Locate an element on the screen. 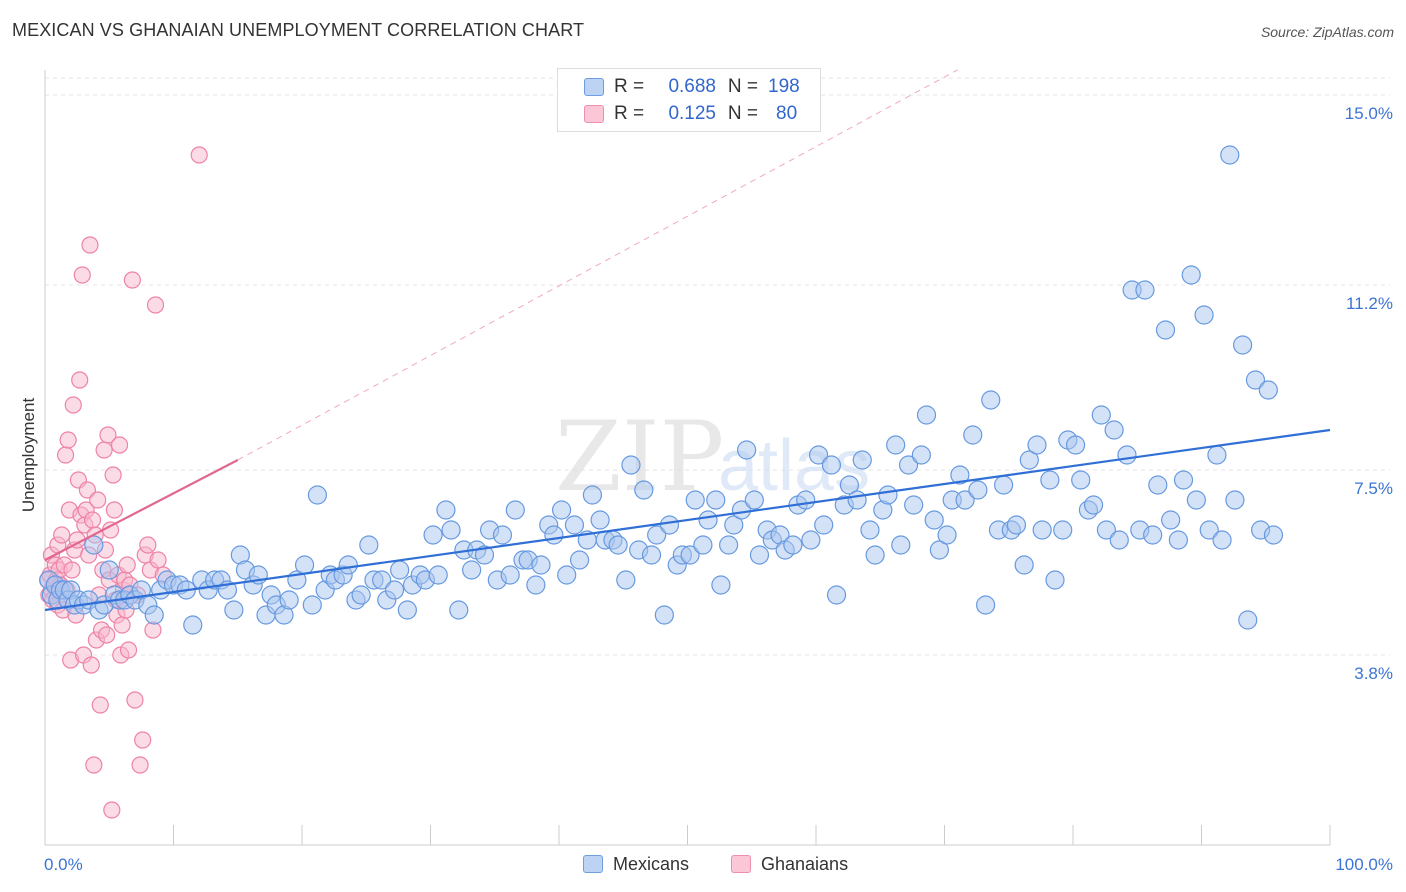  bottom-legend-swatch-ghanaians is located at coordinates (741, 864).